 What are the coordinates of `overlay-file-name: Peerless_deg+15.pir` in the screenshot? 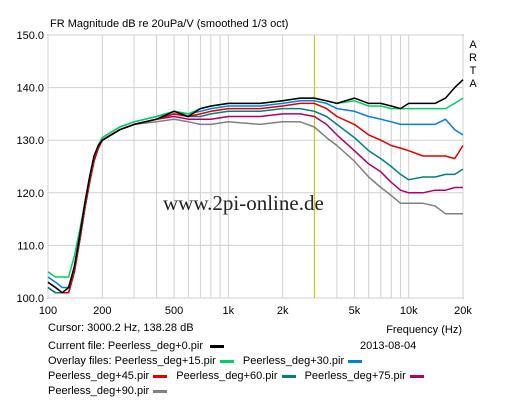 It's located at (165, 361).